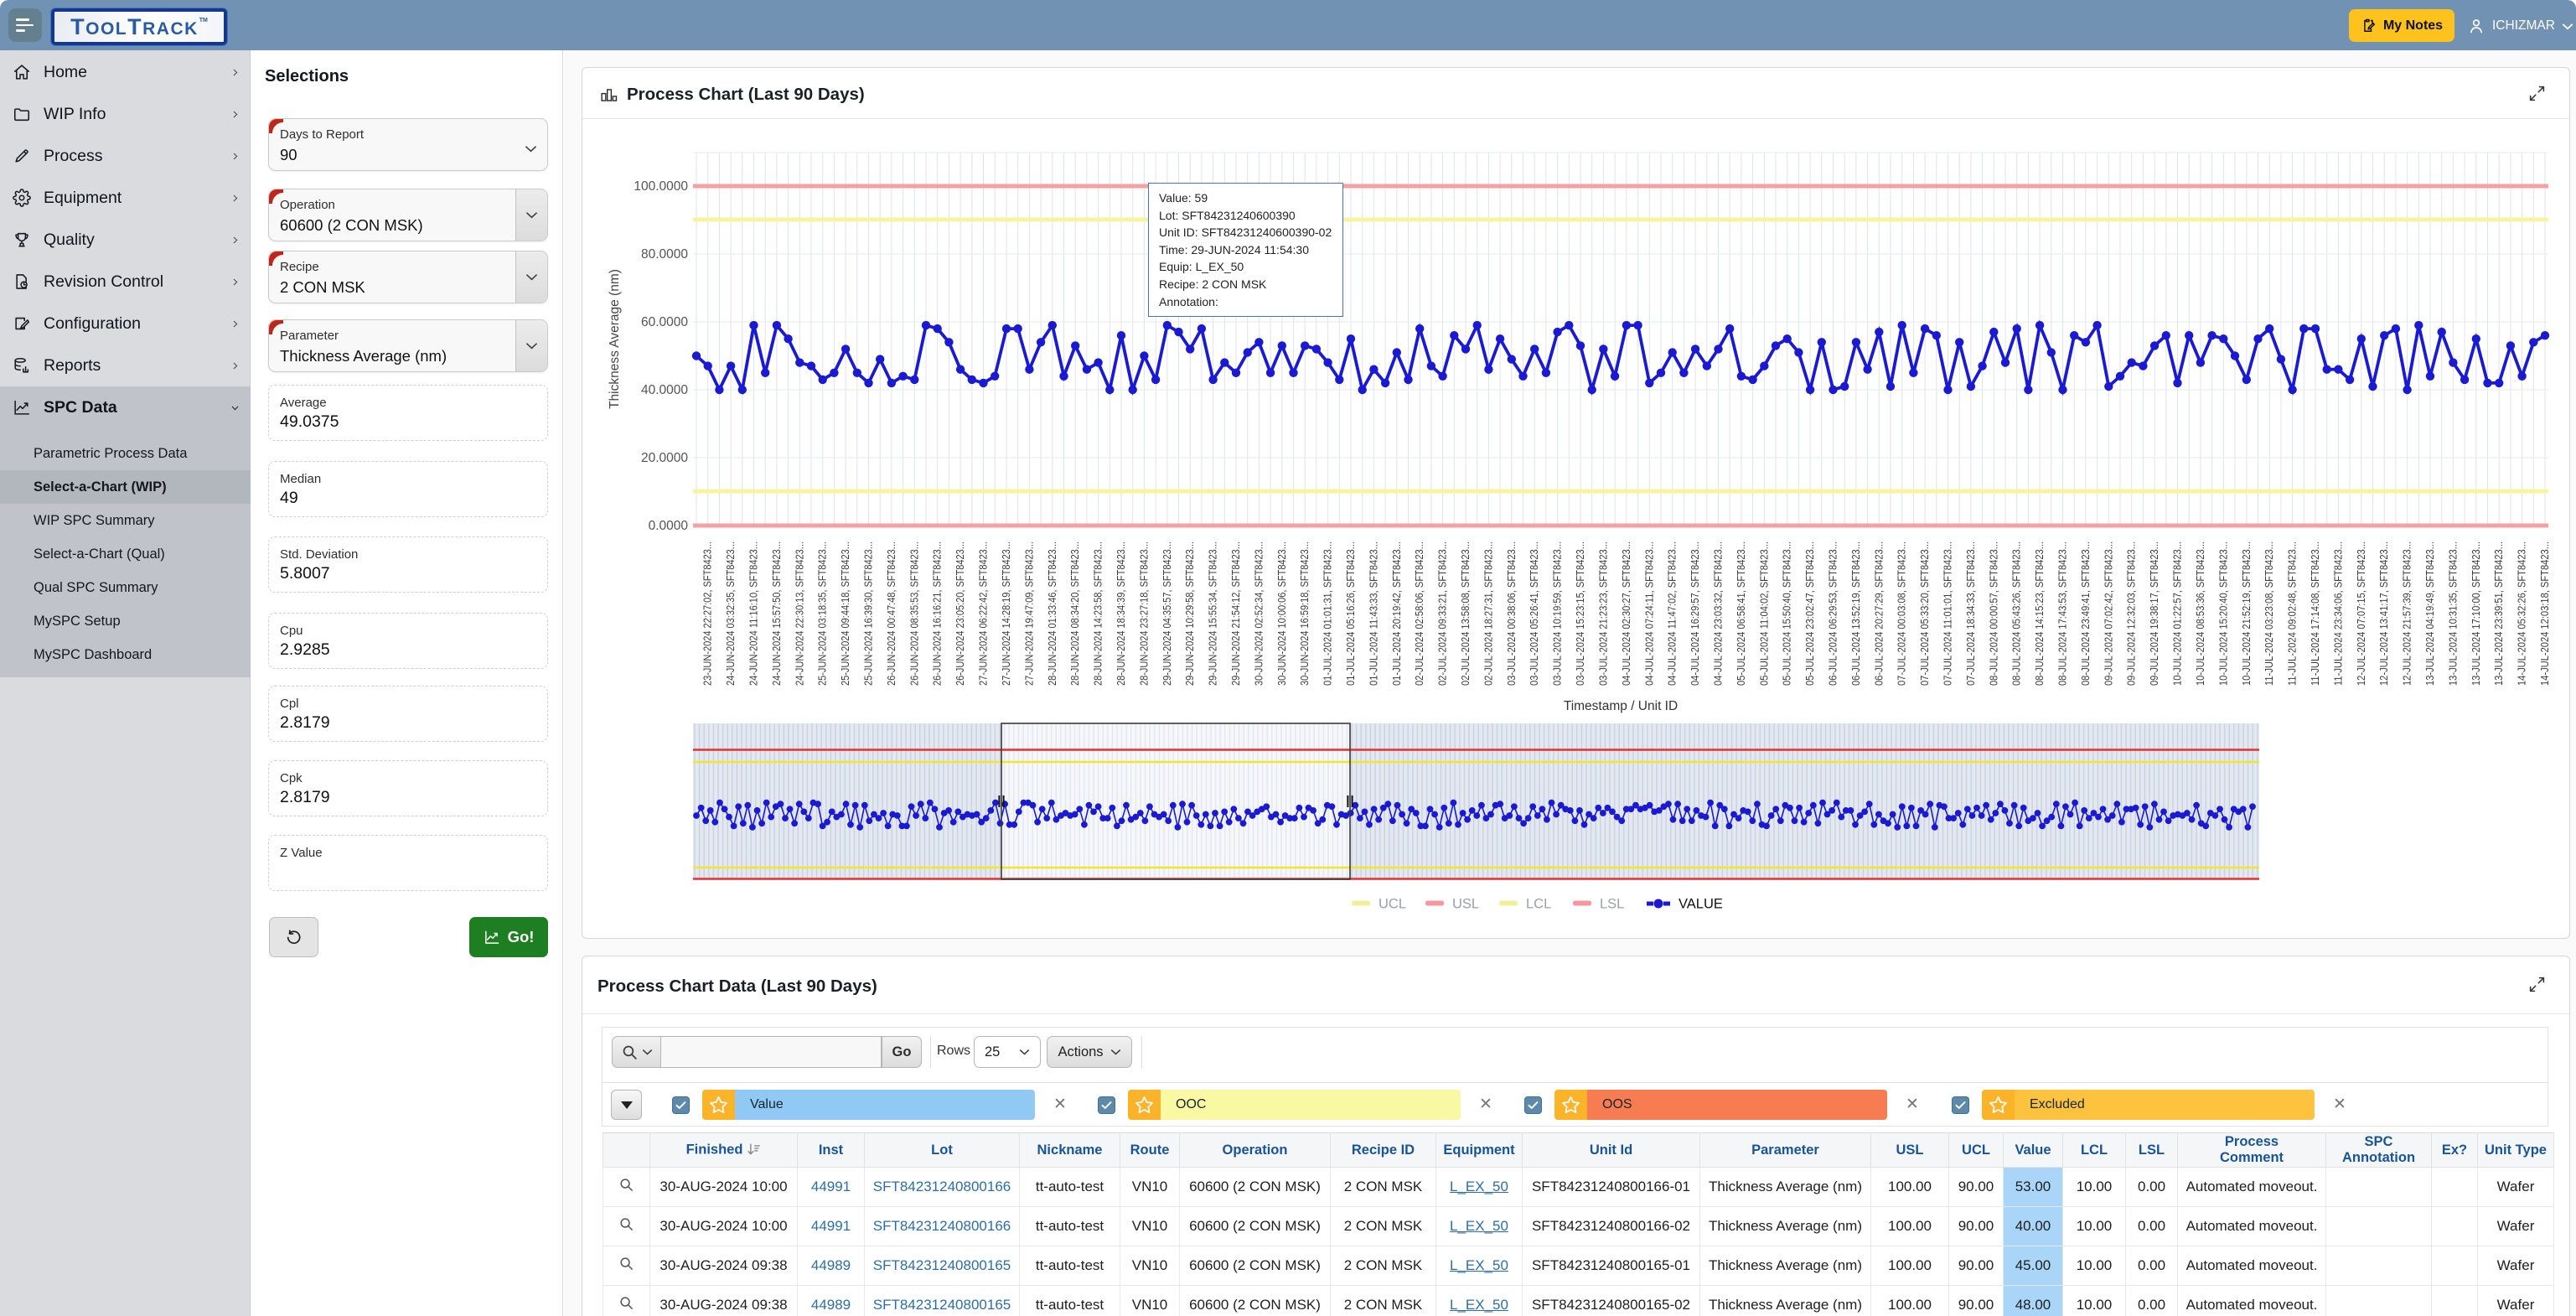  What do you see at coordinates (1833, 613) in the screenshot?
I see `svg-text: 06-JUL-2024 06:29:53, SFT8423.` at bounding box center [1833, 613].